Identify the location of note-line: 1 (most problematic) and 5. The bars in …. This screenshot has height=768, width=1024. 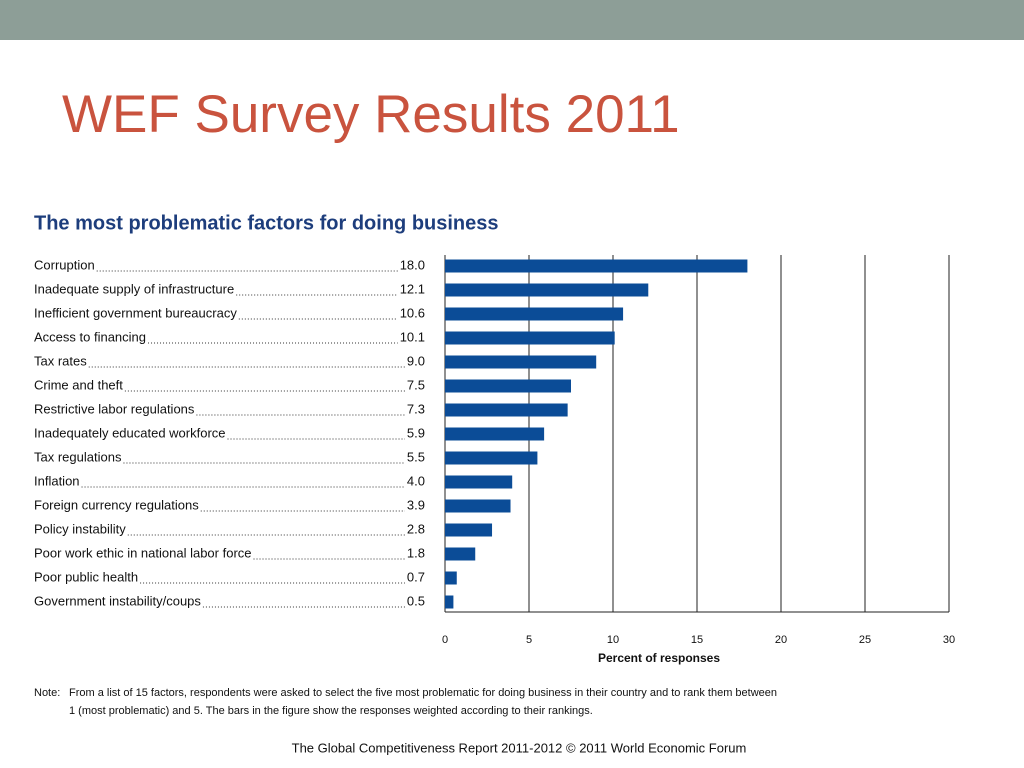
(331, 711).